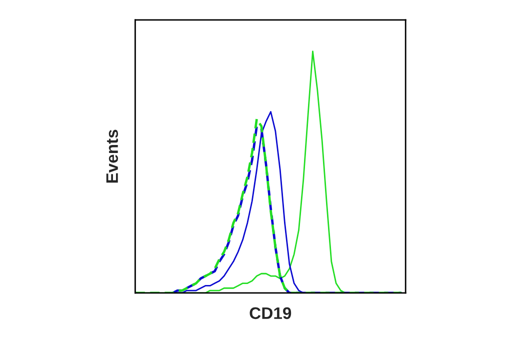 This screenshot has width=520, height=350. I want to click on x-axis-title: CD19, so click(271, 313).